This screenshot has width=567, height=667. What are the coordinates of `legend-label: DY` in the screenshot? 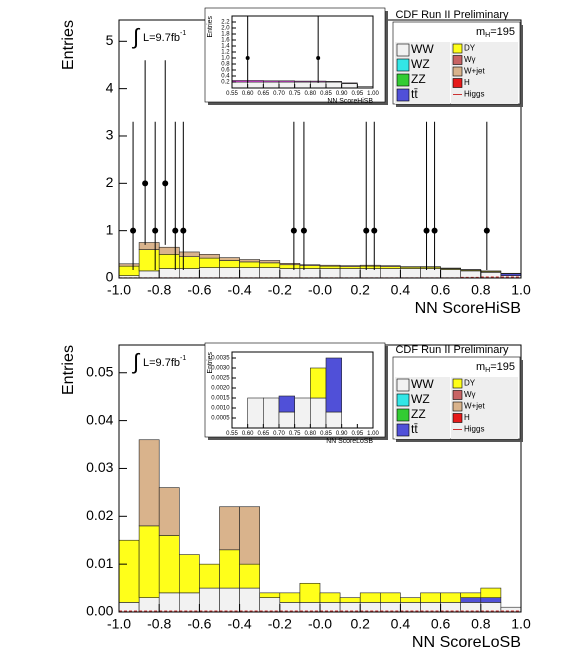 It's located at (470, 48).